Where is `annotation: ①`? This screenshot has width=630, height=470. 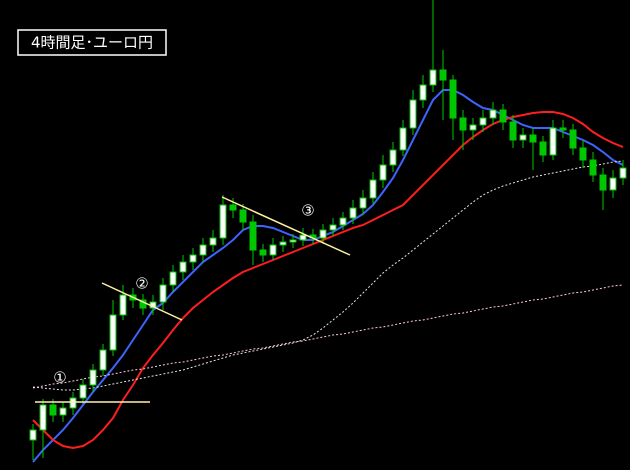 annotation: ① is located at coordinates (59, 378).